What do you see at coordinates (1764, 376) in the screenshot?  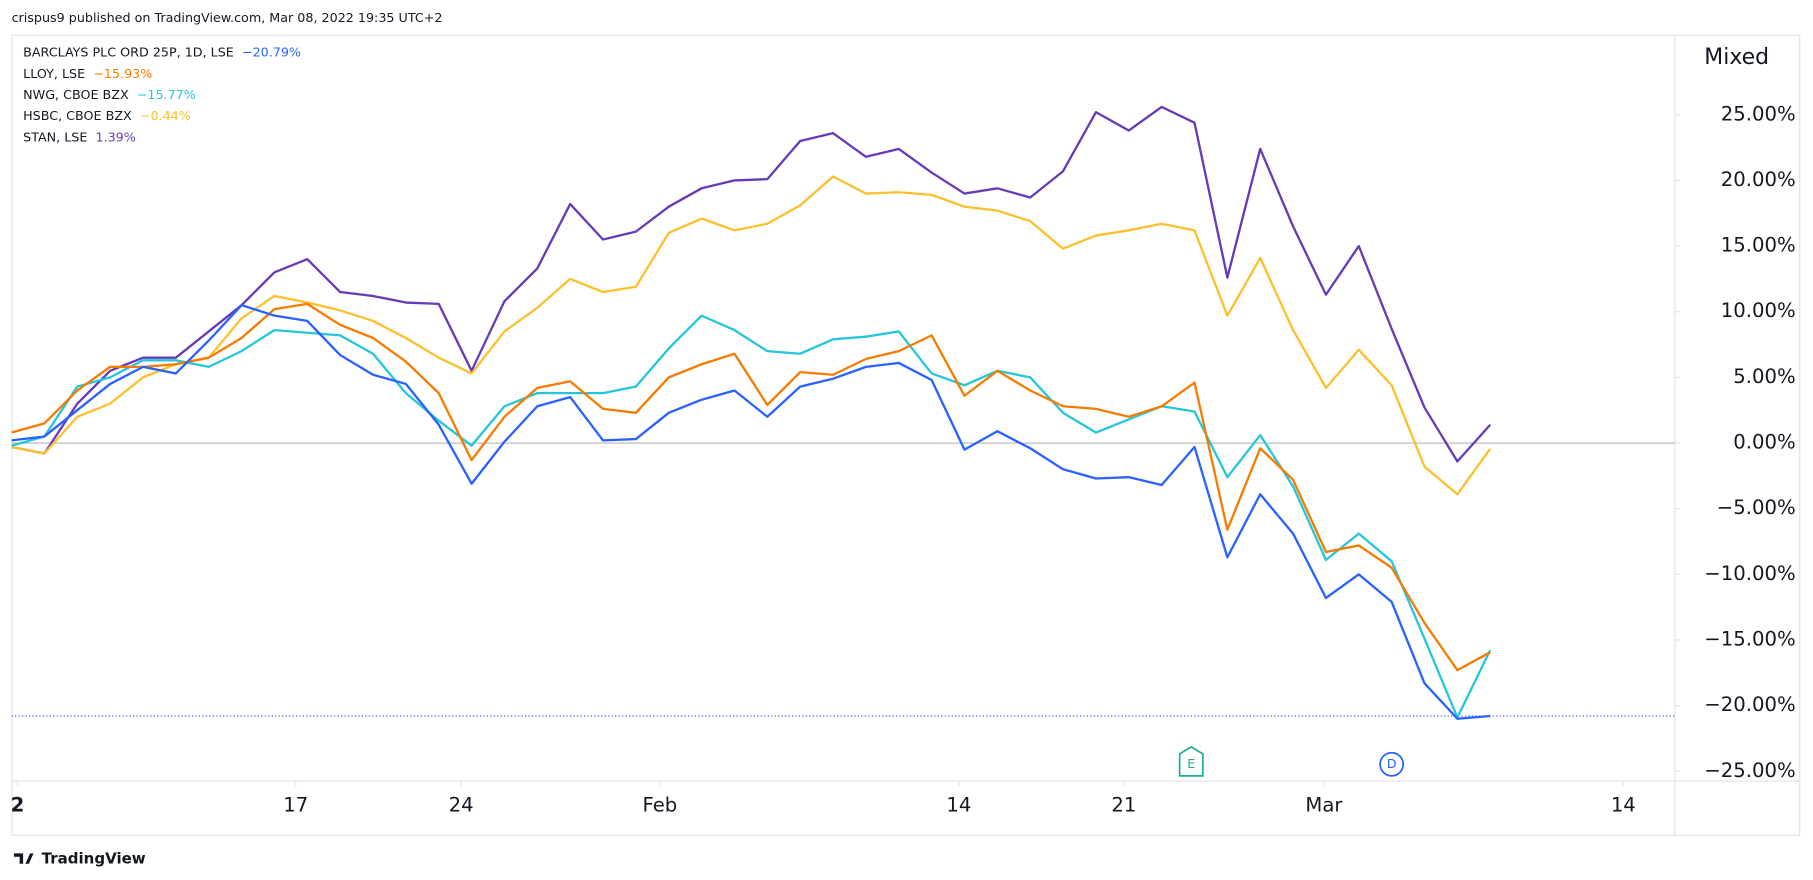 I see `y-tick-label: 5.00%` at bounding box center [1764, 376].